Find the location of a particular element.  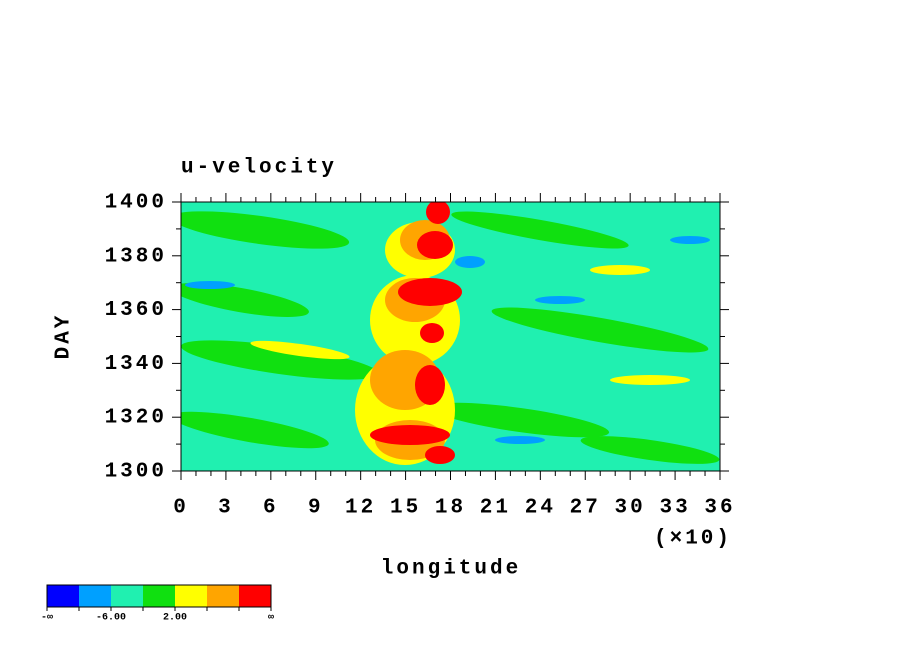

y-tick-label: 1340 is located at coordinates (136, 364).